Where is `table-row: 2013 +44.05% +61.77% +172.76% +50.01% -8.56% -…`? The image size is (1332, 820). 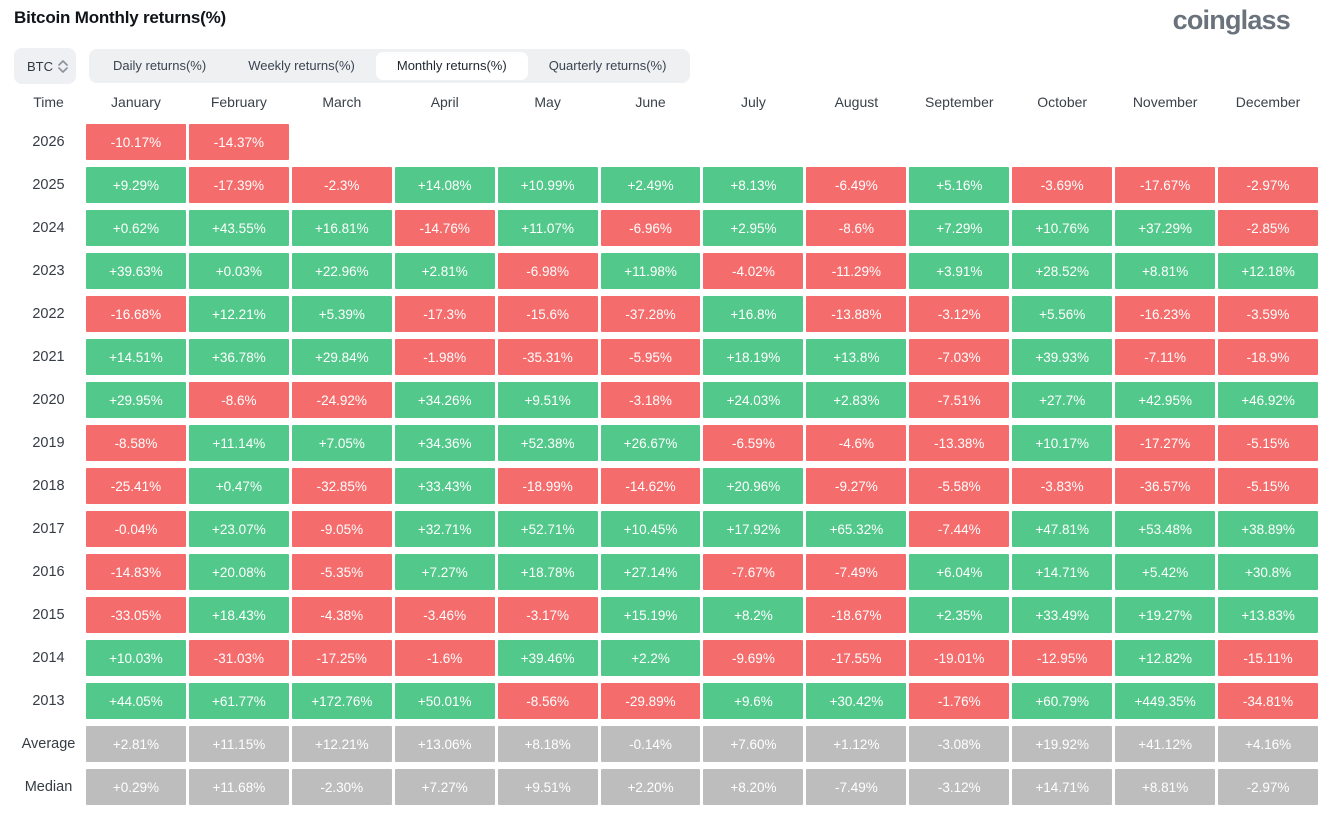 table-row: 2013 +44.05% +61.77% +172.76% +50.01% -8.56% -… is located at coordinates (666, 701).